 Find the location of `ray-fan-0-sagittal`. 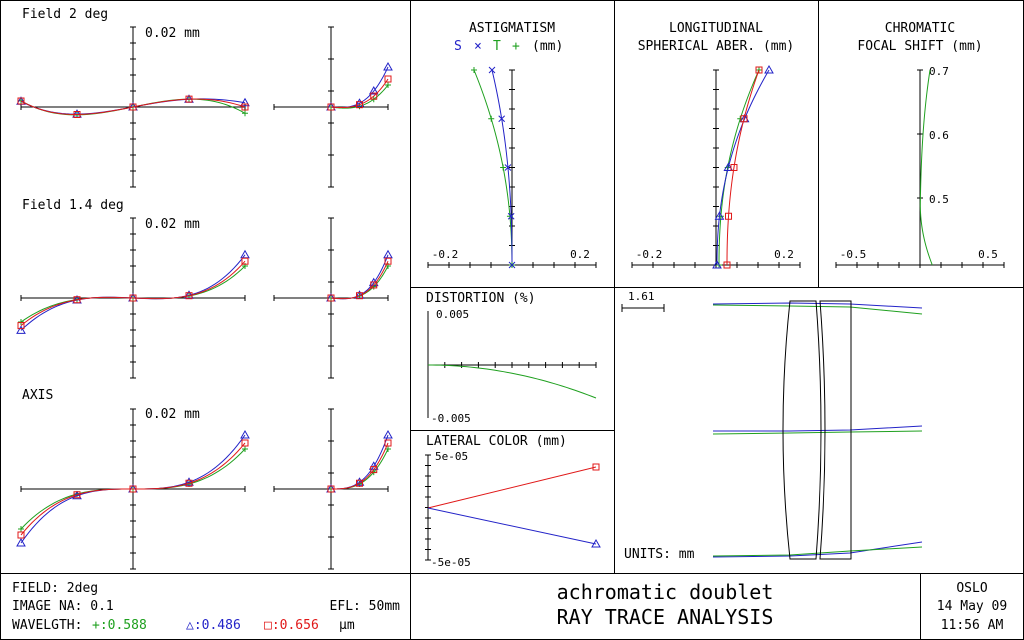

ray-fan-0-sagittal is located at coordinates (333, 107).